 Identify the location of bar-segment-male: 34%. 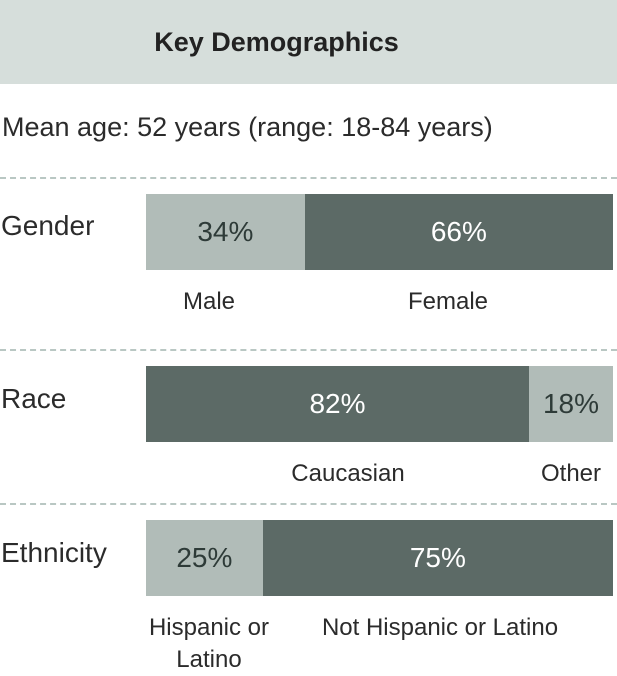
(225, 232).